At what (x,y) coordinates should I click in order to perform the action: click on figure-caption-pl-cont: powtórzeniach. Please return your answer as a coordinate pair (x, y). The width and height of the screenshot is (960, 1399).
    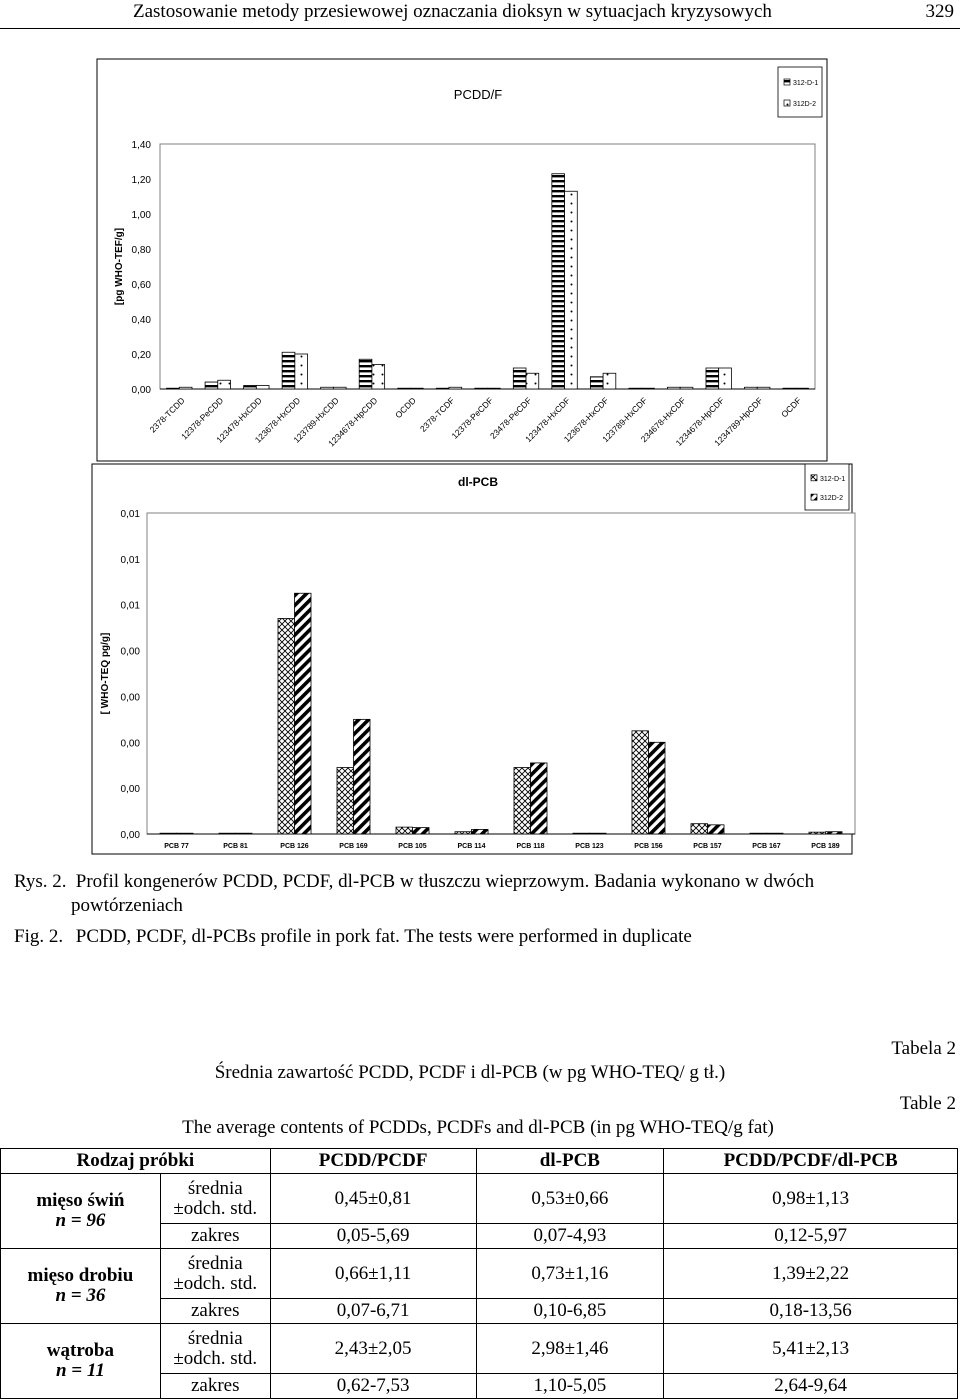
    Looking at the image, I should click on (127, 905).